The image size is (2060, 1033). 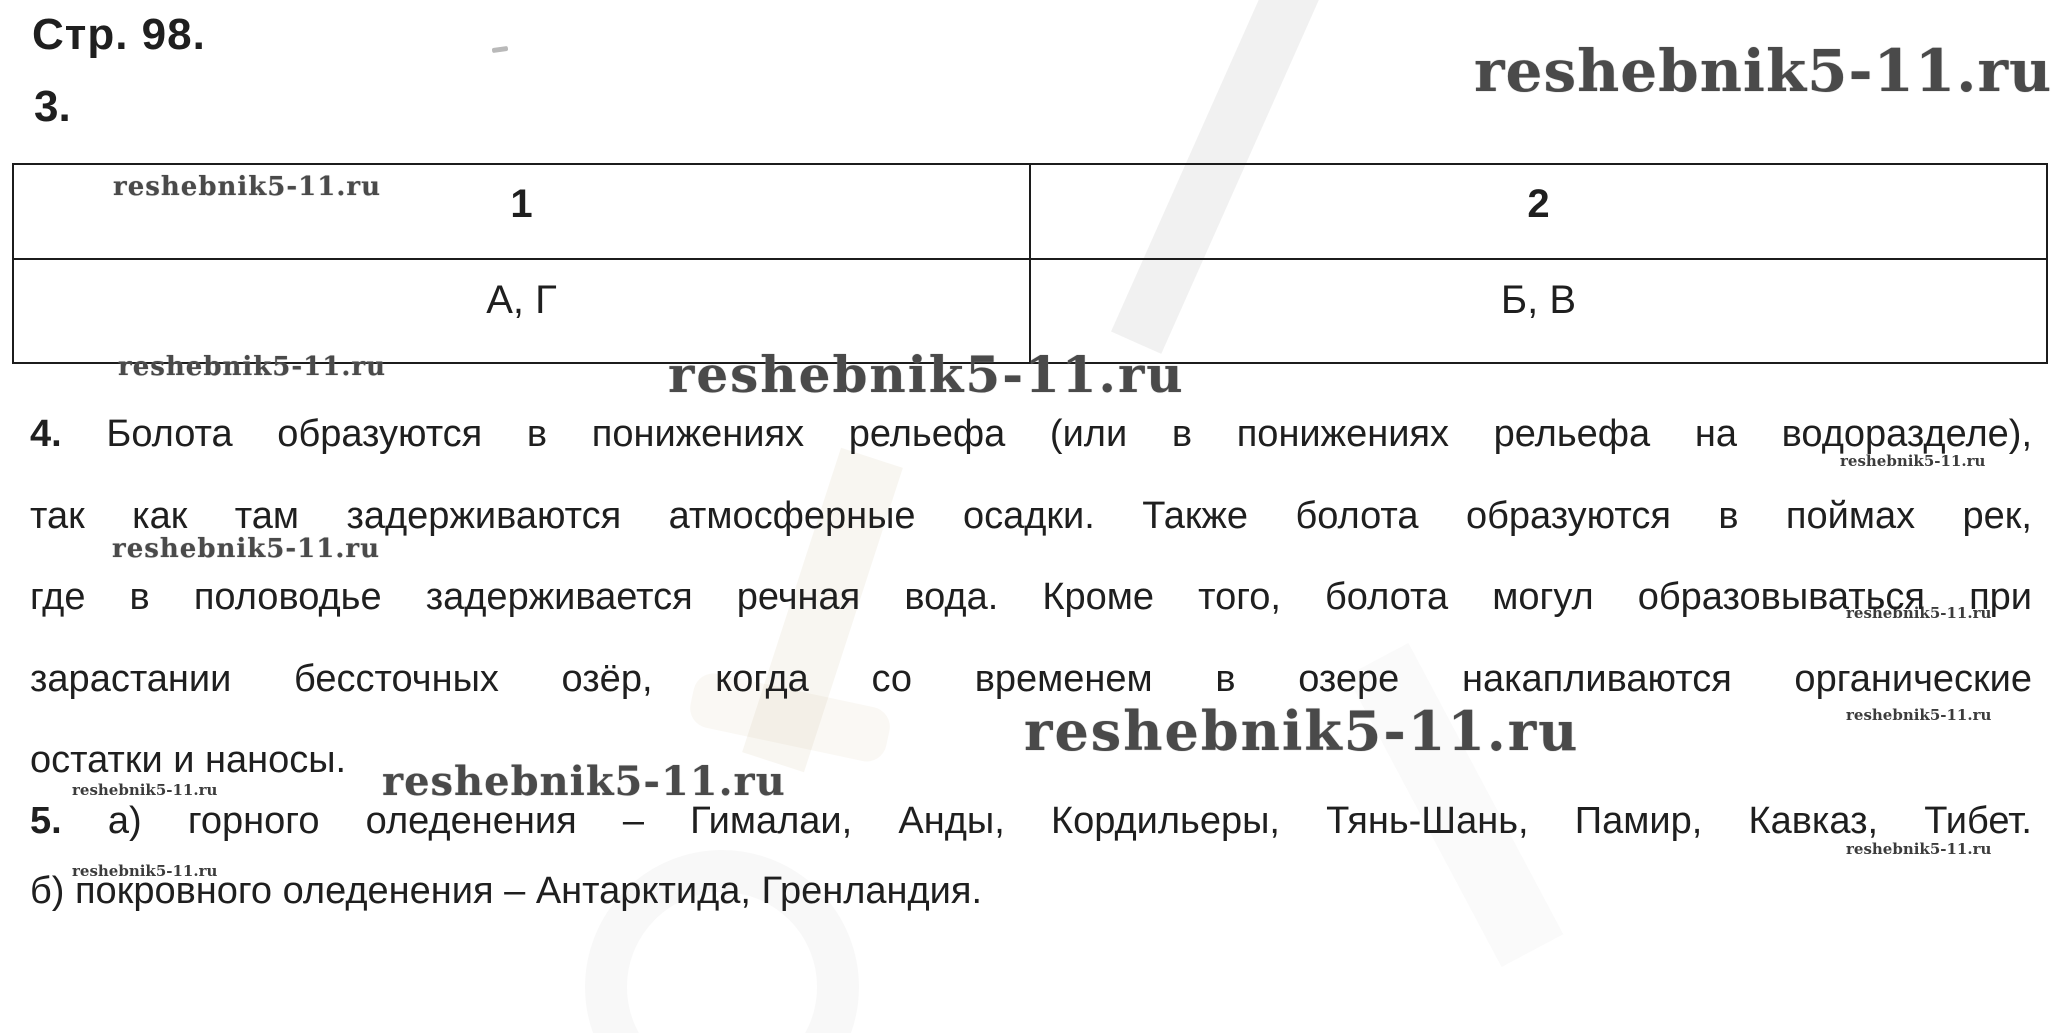 I want to click on column-1-header: 1, so click(x=521, y=204).